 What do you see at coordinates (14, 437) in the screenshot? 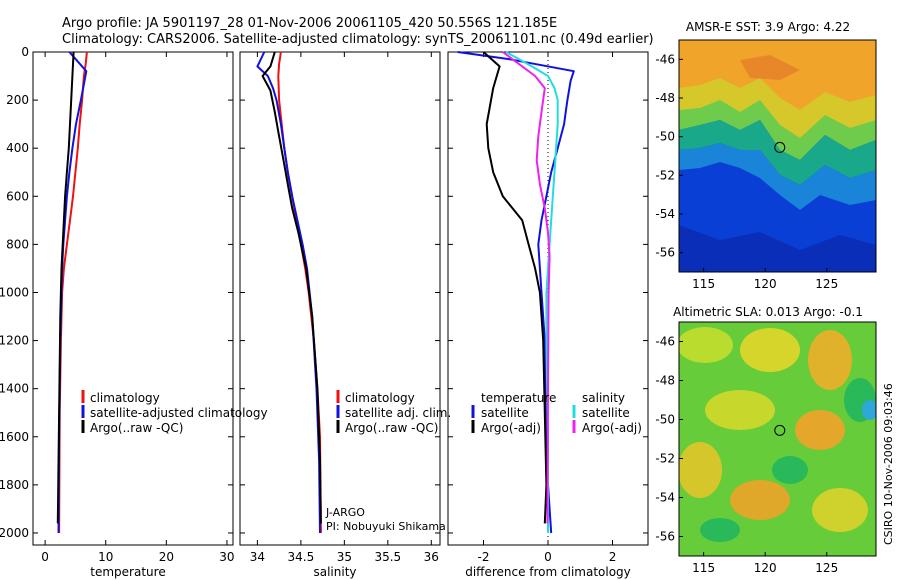
I see `y-tick-label: 1600` at bounding box center [14, 437].